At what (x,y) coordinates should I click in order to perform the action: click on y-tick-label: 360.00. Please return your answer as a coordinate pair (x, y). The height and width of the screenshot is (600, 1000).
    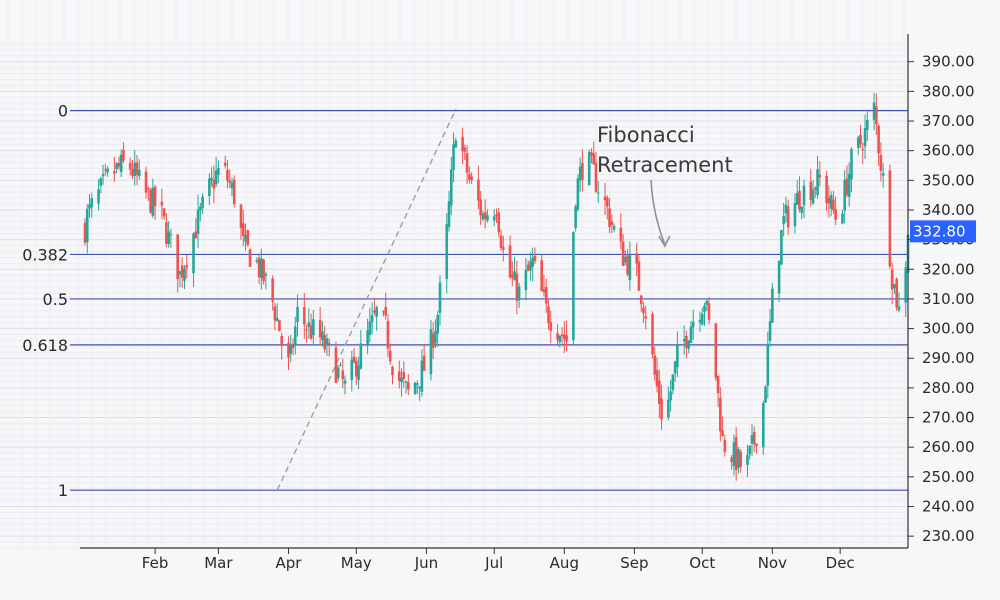
    Looking at the image, I should click on (948, 151).